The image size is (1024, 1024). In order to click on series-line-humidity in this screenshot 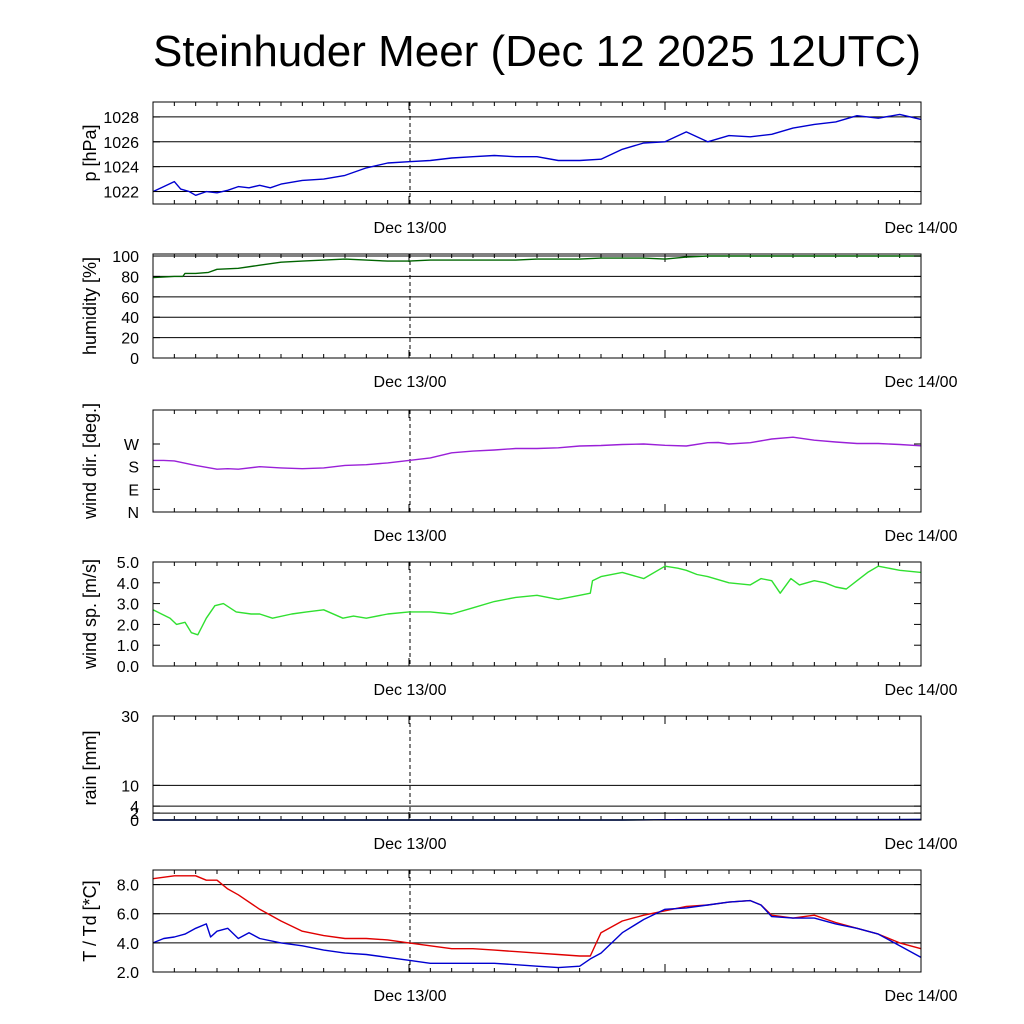, I will do `click(536, 267)`.